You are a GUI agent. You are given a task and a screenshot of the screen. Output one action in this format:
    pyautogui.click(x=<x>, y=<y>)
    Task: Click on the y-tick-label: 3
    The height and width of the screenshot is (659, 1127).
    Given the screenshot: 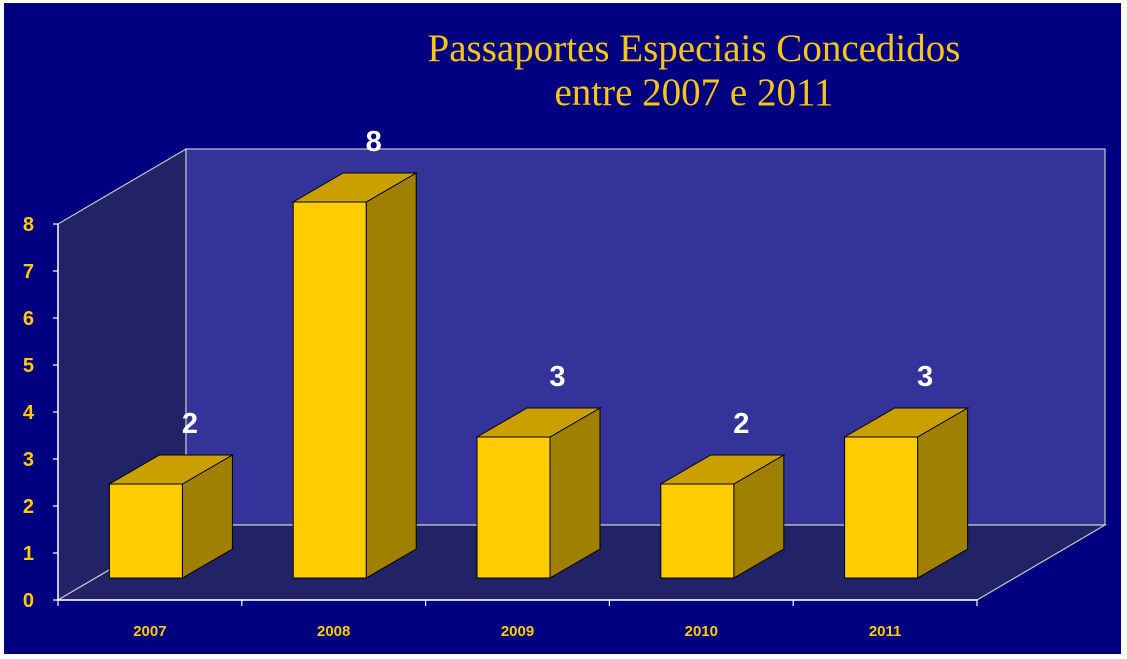 What is the action you would take?
    pyautogui.click(x=28, y=460)
    